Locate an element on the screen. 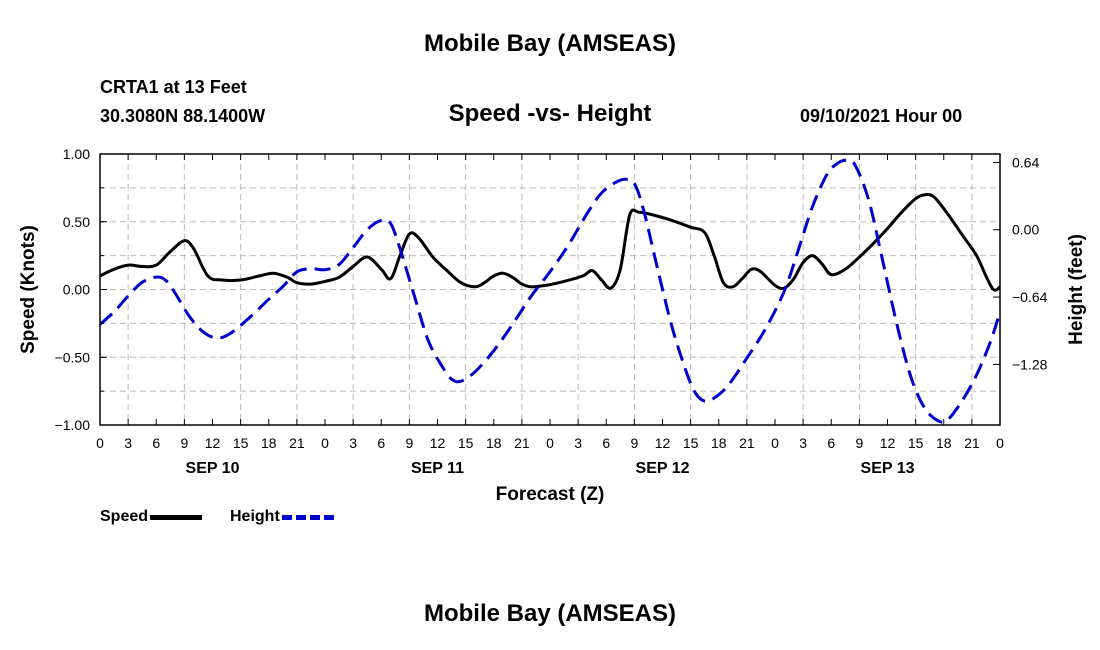  y-tick-label: 0.50 is located at coordinates (76, 222).